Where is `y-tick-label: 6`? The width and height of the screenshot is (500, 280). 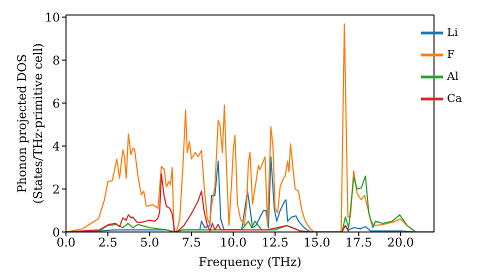 y-tick-label: 6 is located at coordinates (56, 103).